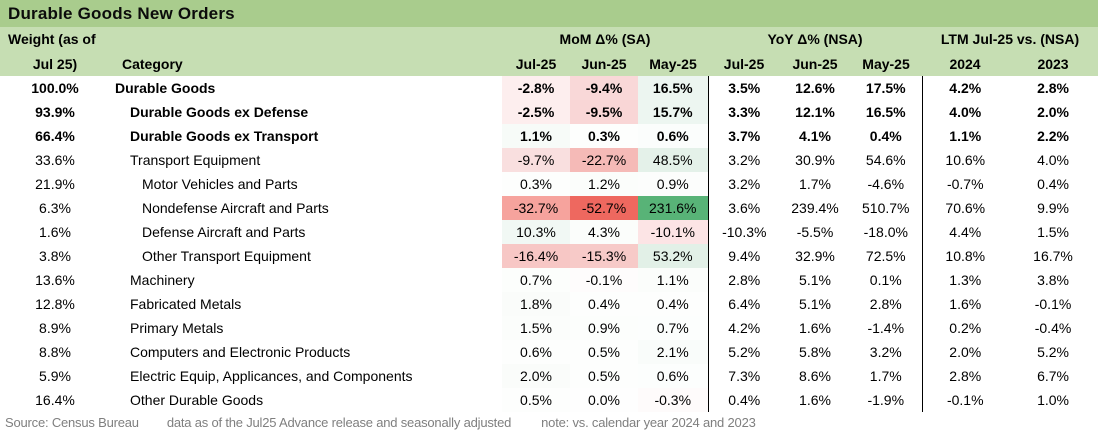 This screenshot has height=433, width=1101. Describe the element at coordinates (744, 112) in the screenshot. I see `yoy-cell: 3.3%` at that location.